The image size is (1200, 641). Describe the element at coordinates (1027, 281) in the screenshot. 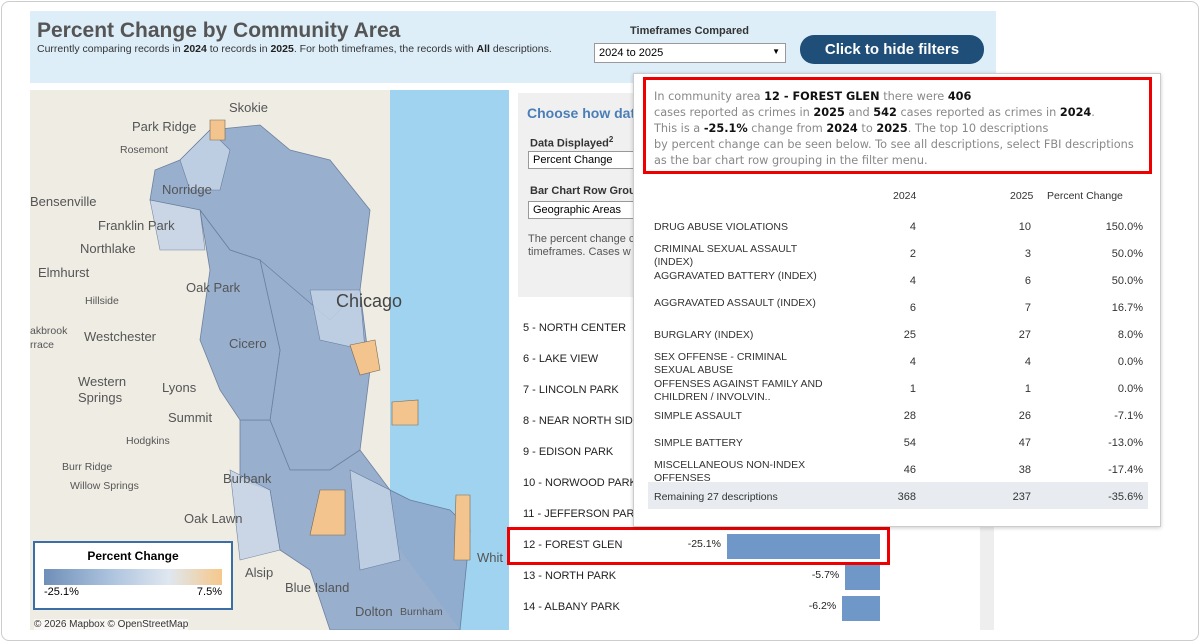

I see `count-2025: 6` at that location.